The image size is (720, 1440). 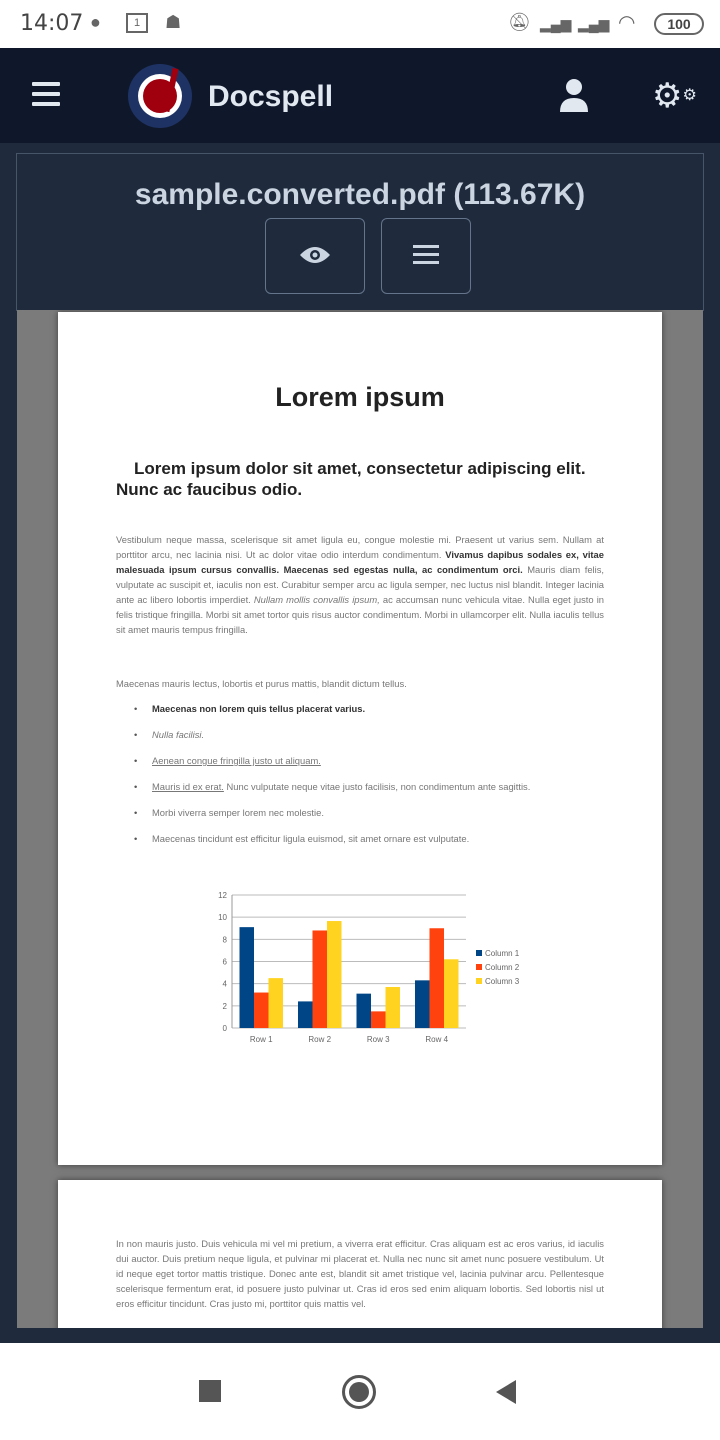 I want to click on navigation-bar, so click(x=360, y=1391).